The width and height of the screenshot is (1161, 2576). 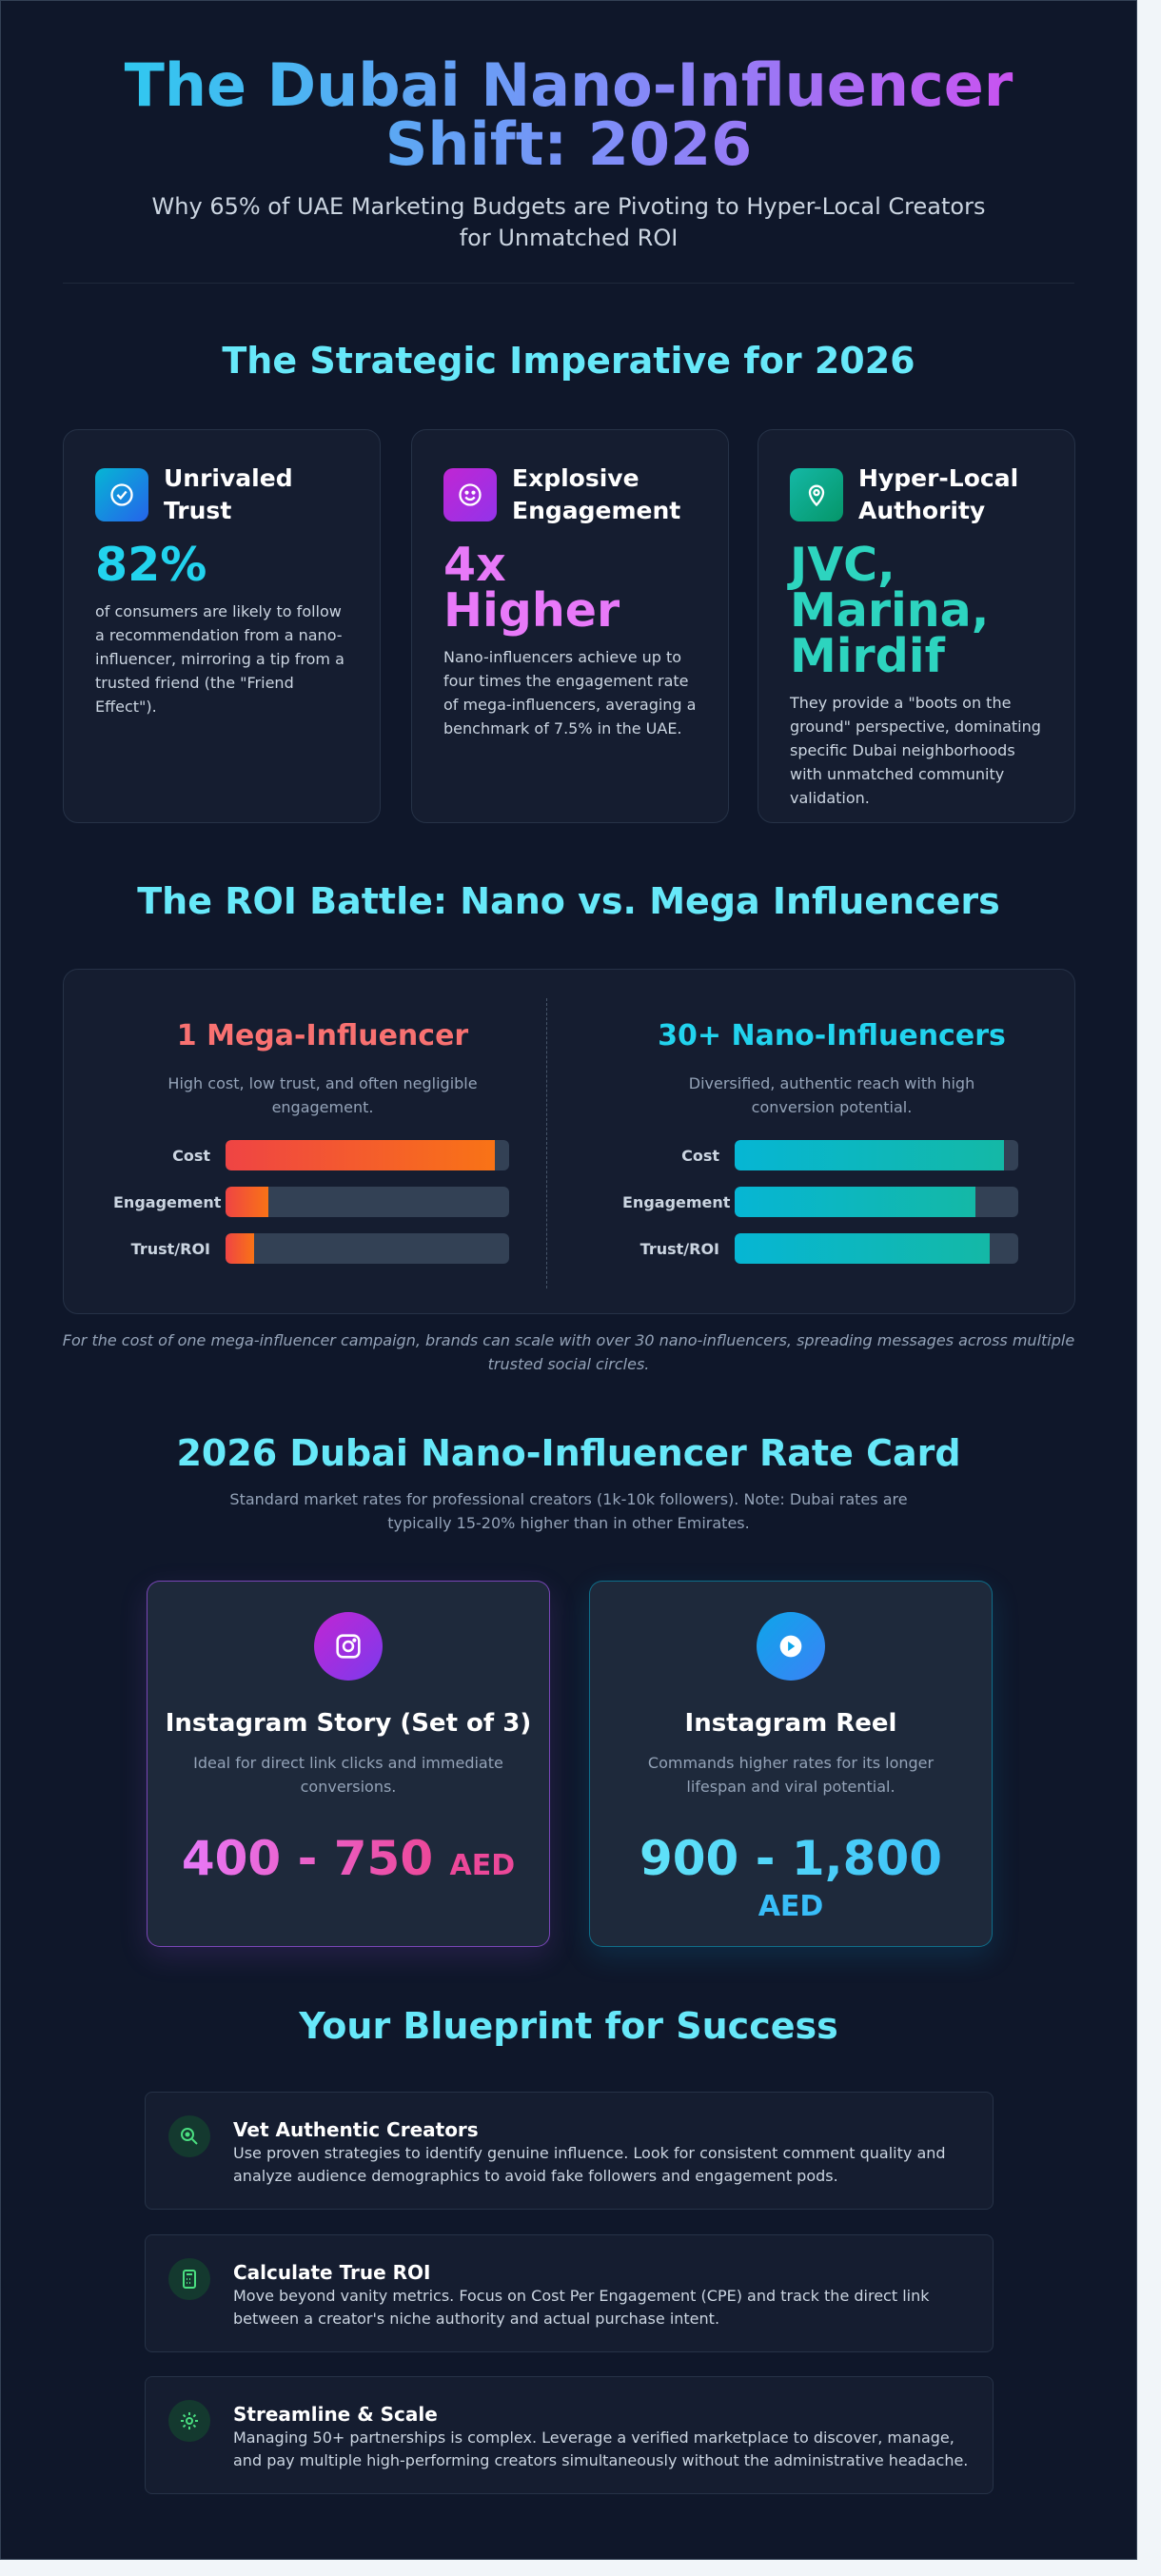 What do you see at coordinates (470, 494) in the screenshot?
I see `smile-icon` at bounding box center [470, 494].